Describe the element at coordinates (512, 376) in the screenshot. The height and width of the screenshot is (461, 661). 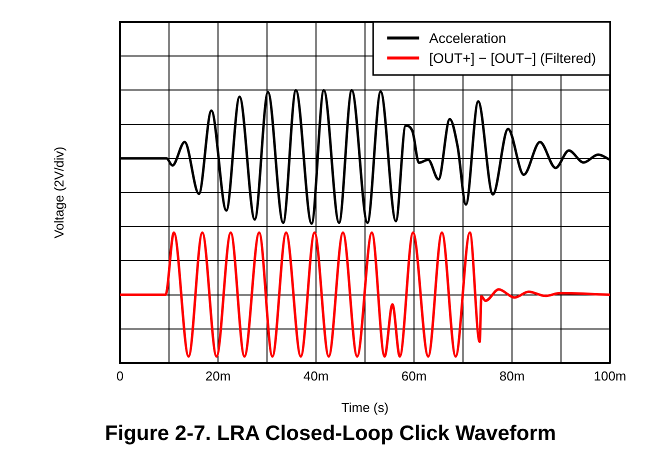
I see `x-tick-label: 80m` at that location.